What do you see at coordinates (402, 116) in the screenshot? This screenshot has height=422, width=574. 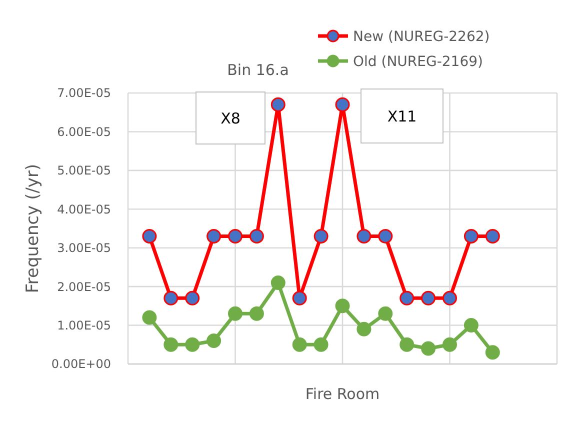 I see `annotation: X11` at bounding box center [402, 116].